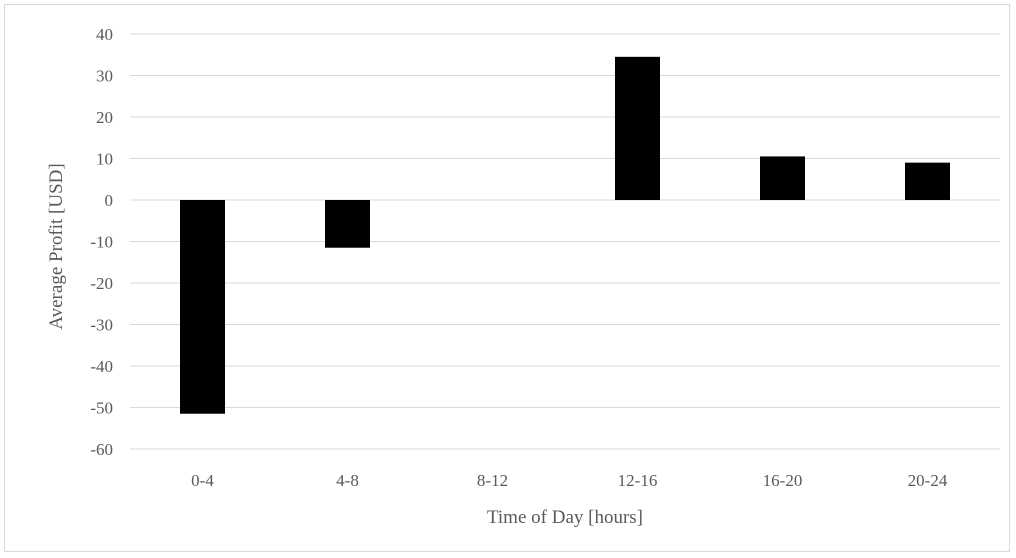 This screenshot has width=1016, height=558. Describe the element at coordinates (56, 246) in the screenshot. I see `y-axis-title: Average Profit [USD]` at that location.